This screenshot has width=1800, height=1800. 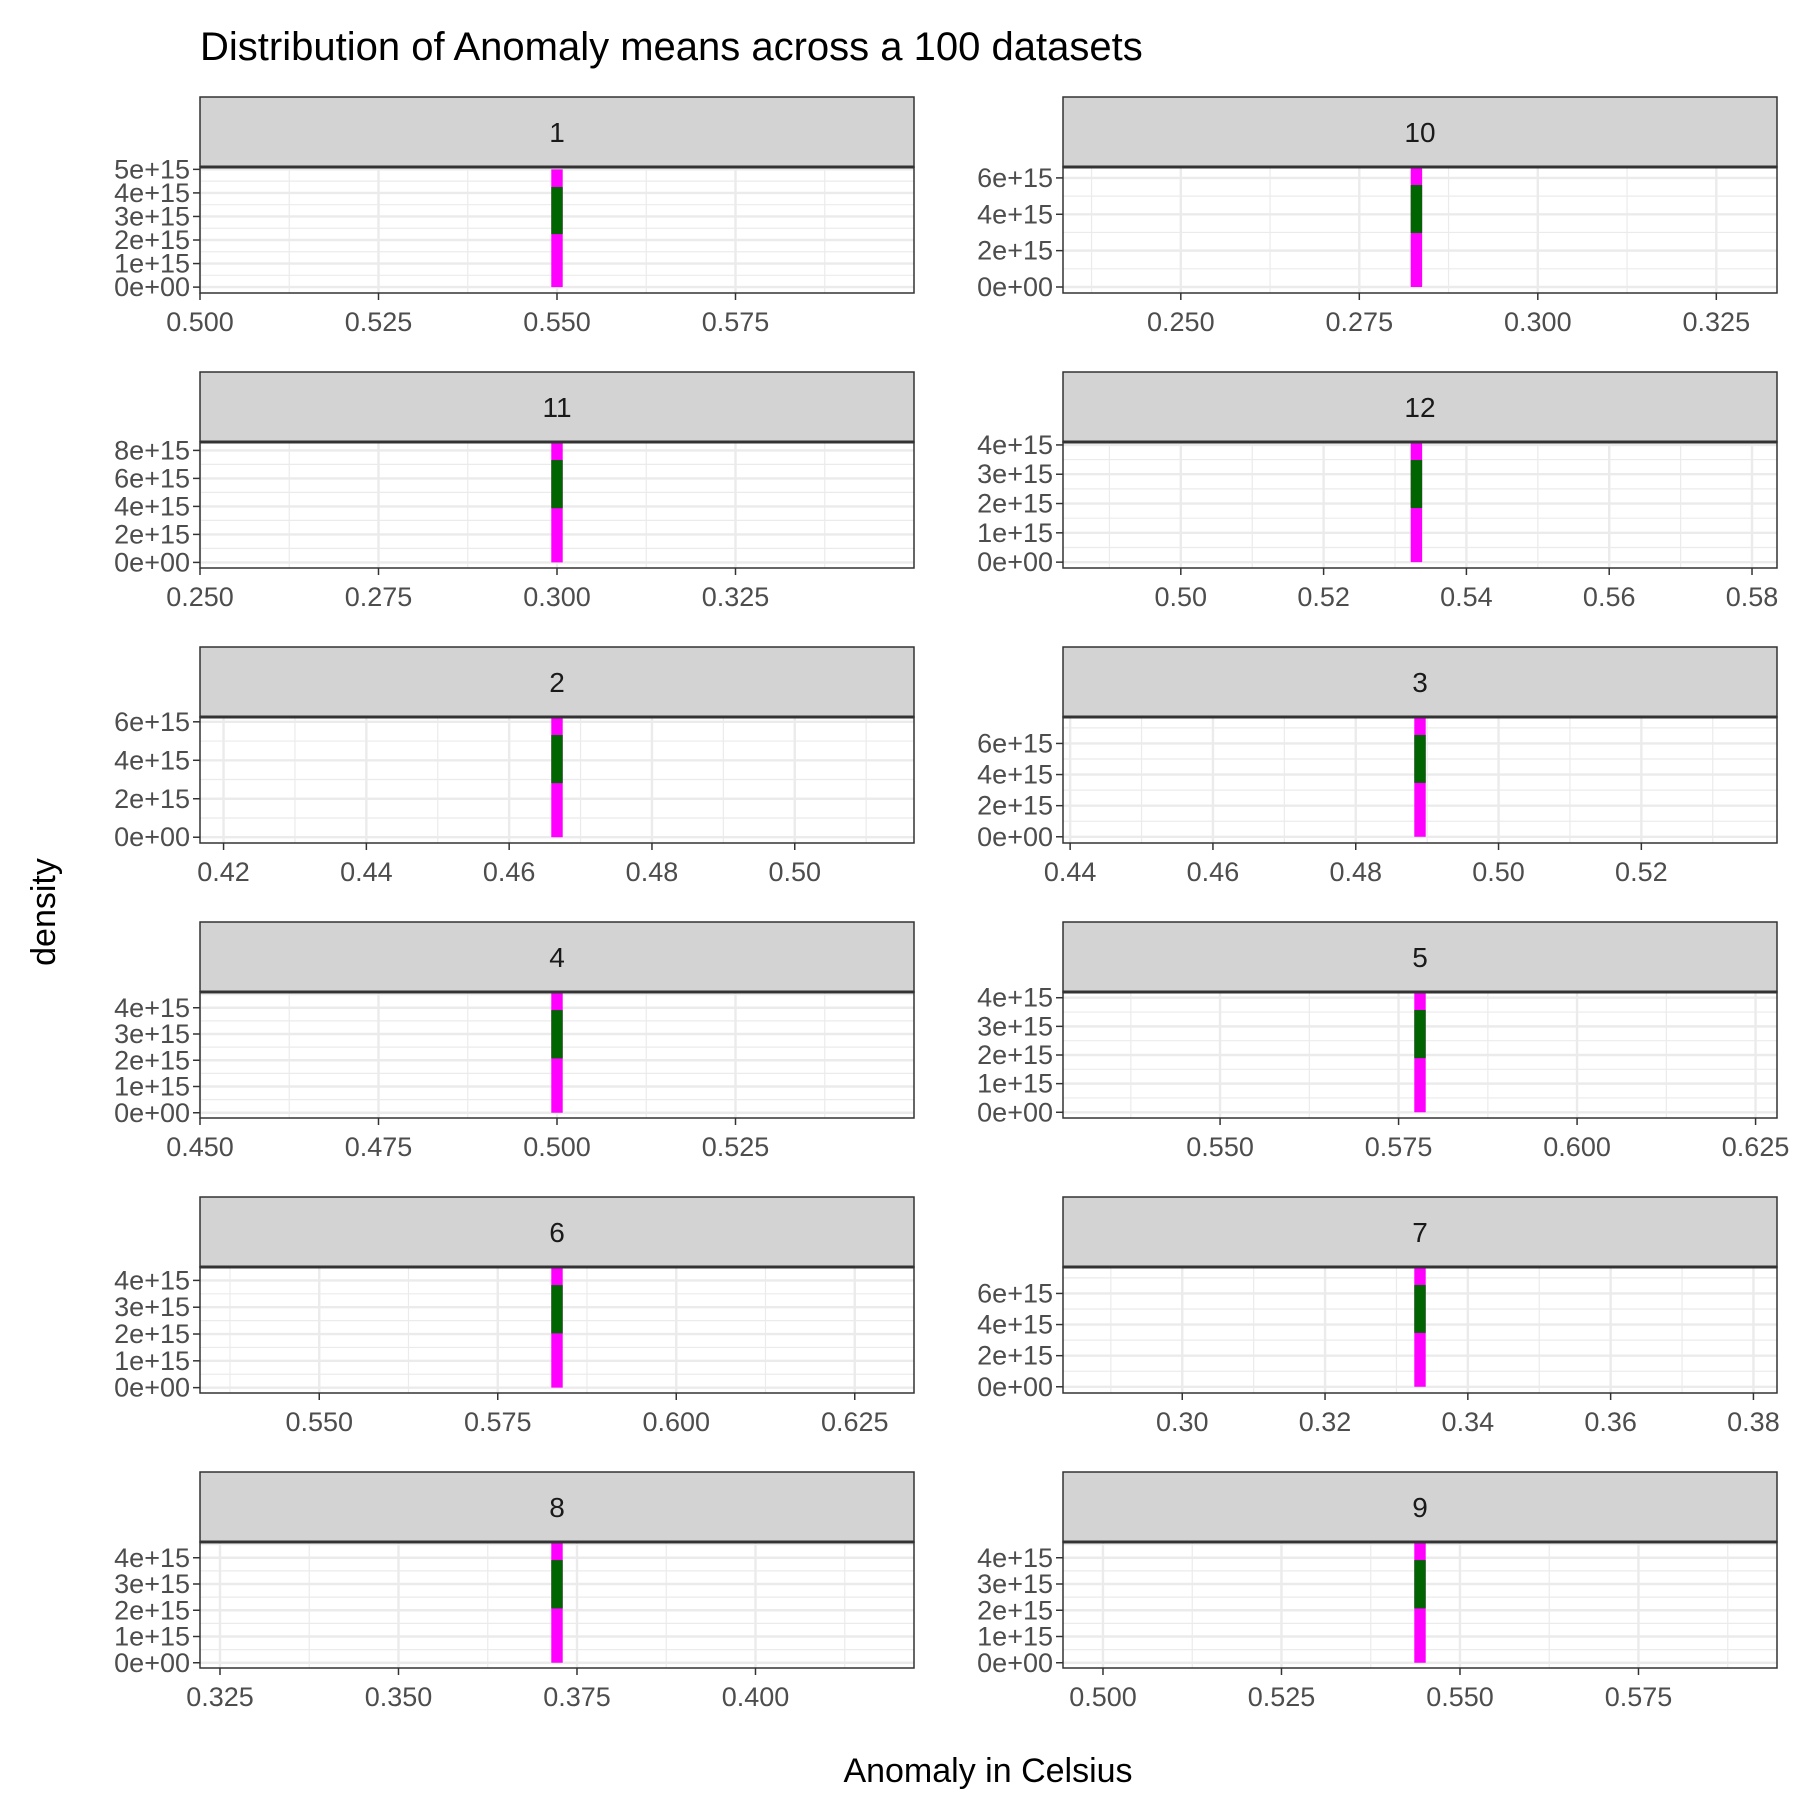 I want to click on facet-strip-label: 10, so click(x=1419, y=132).